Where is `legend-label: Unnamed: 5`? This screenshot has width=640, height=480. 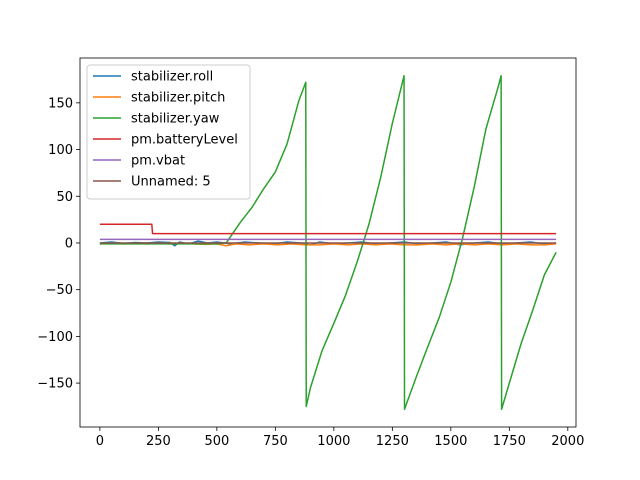
legend-label: Unnamed: 5 is located at coordinates (171, 182).